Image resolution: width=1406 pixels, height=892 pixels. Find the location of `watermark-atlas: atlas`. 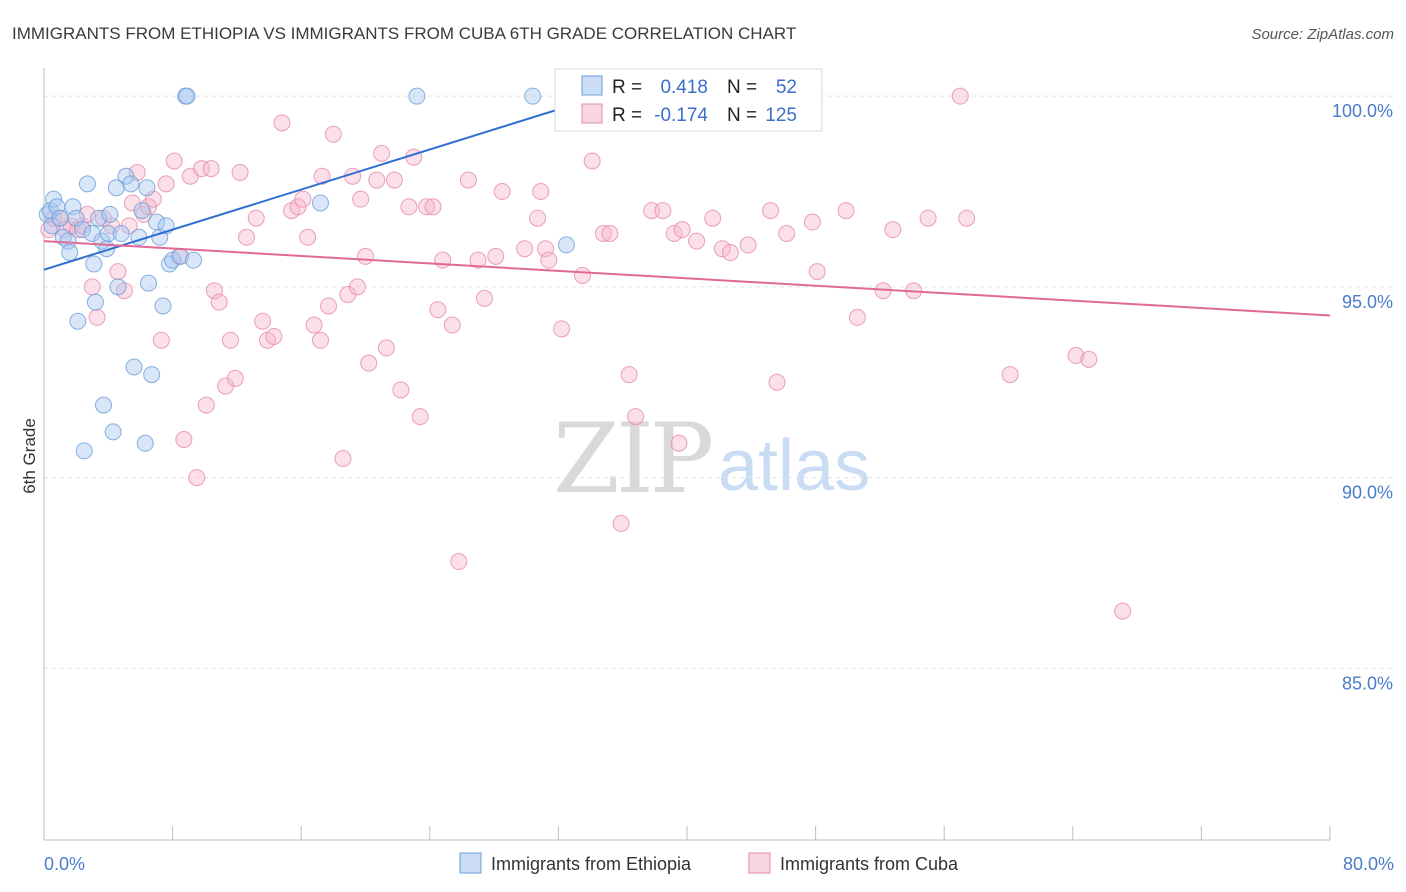

watermark-atlas: atlas is located at coordinates (794, 466).